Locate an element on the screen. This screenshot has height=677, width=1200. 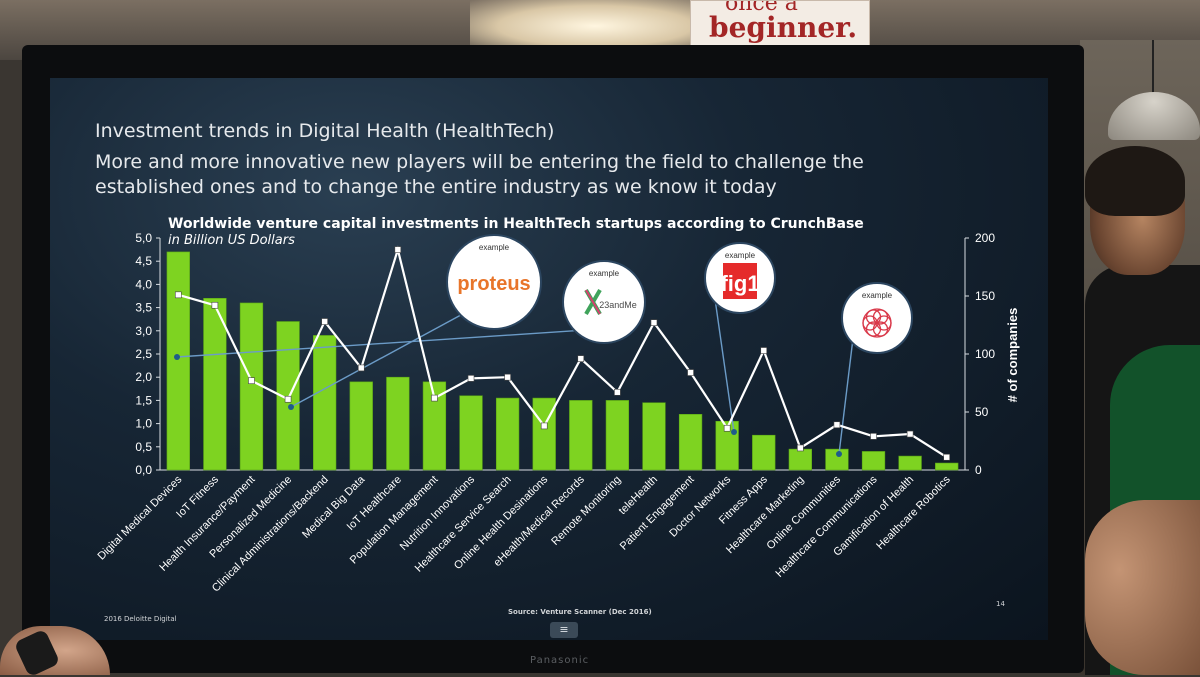
left-tick-label: 3,0 is located at coordinates (143, 331).